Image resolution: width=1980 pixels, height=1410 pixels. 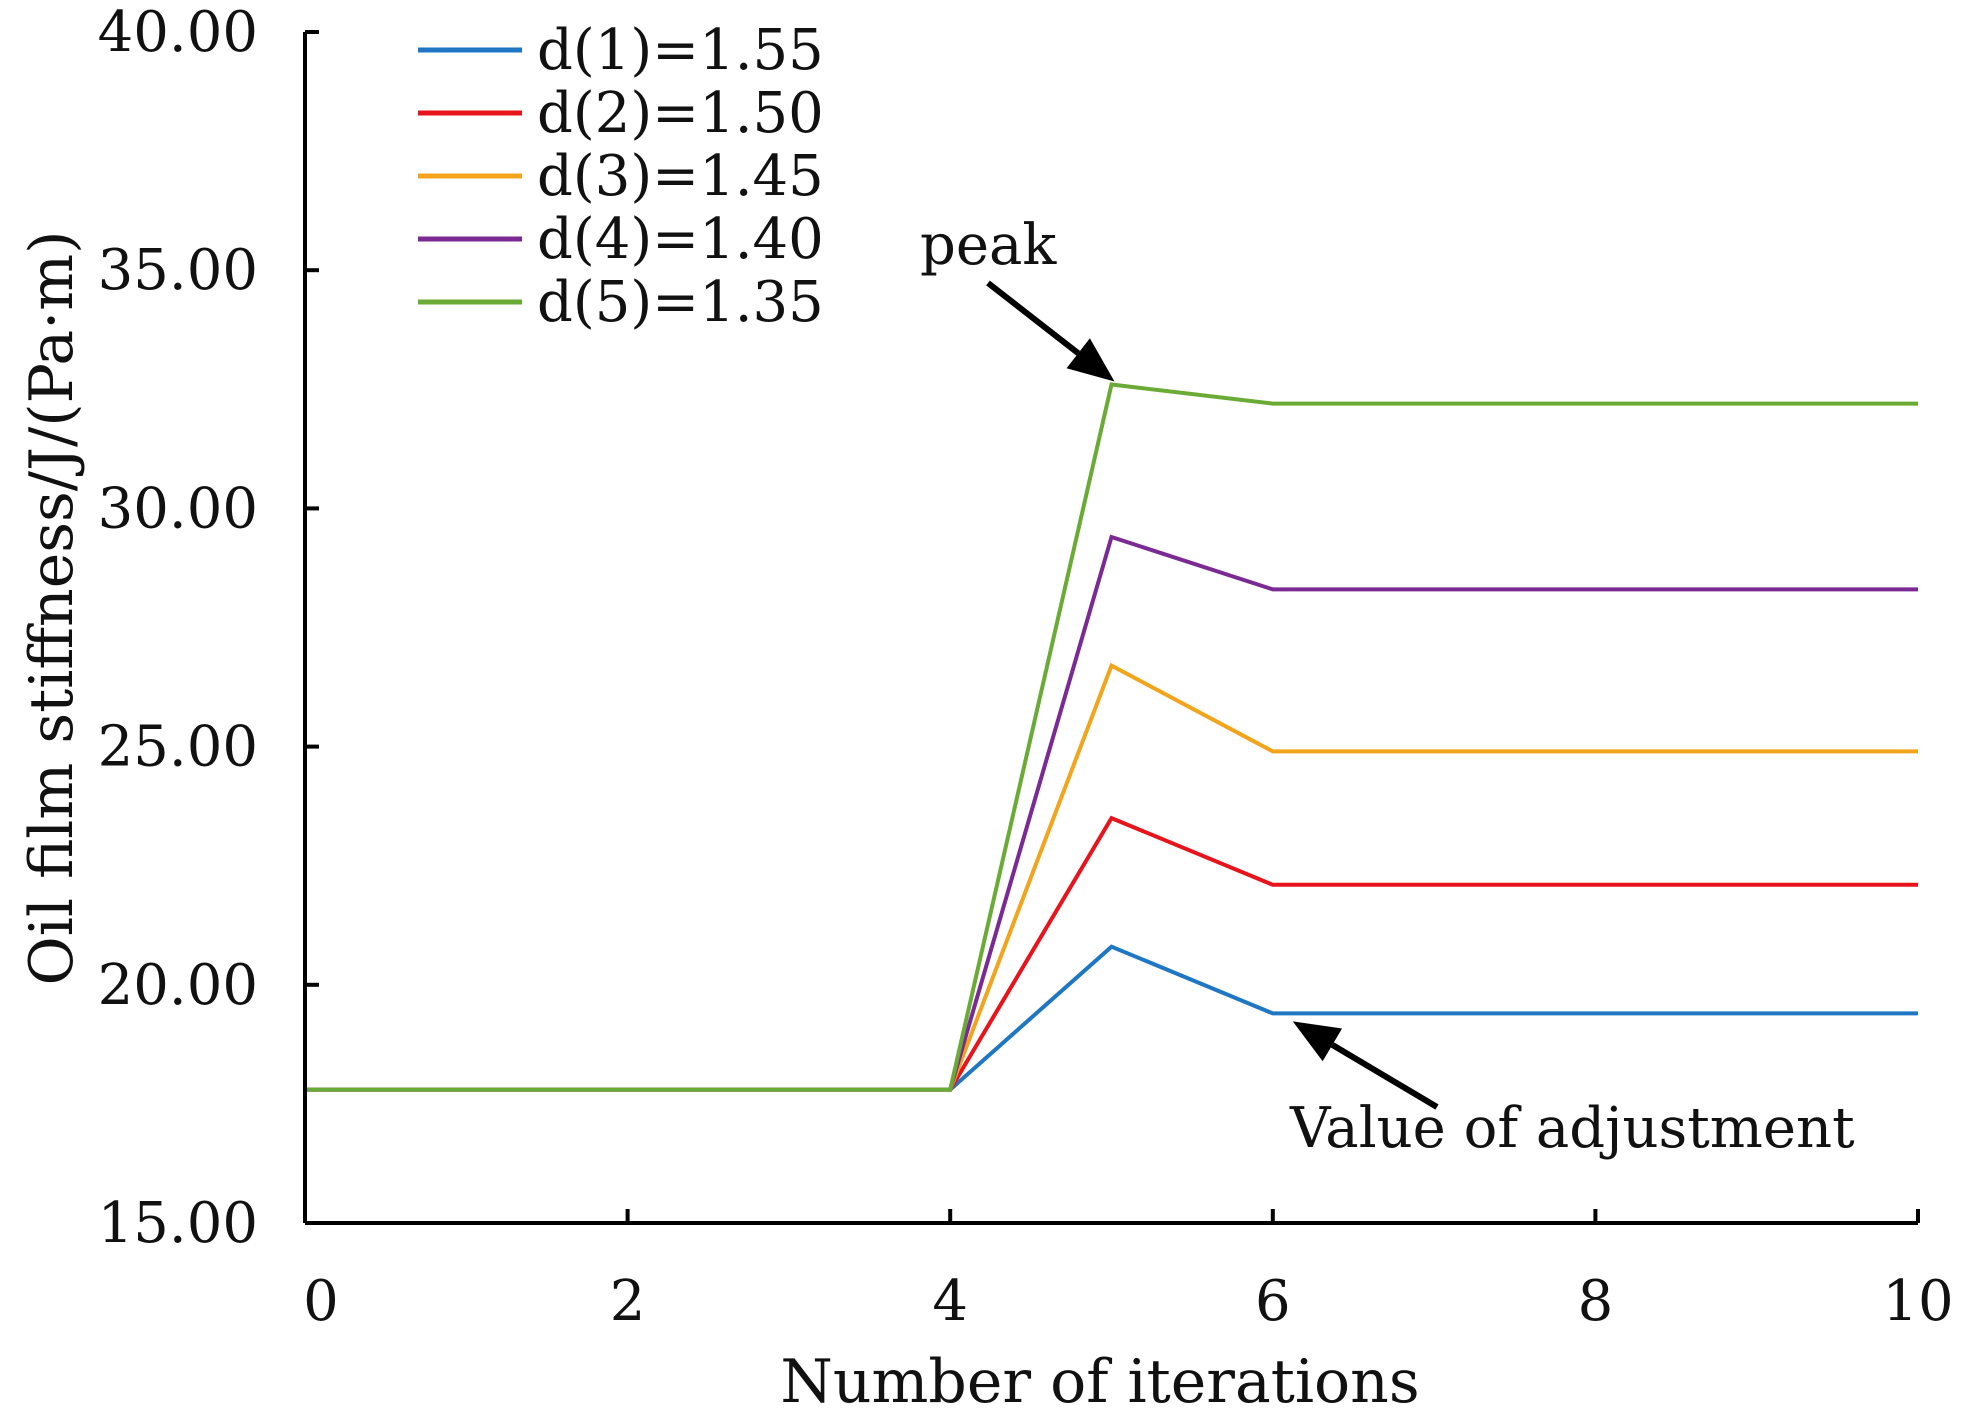 What do you see at coordinates (1596, 1301) in the screenshot?
I see `x-tick-label: 8` at bounding box center [1596, 1301].